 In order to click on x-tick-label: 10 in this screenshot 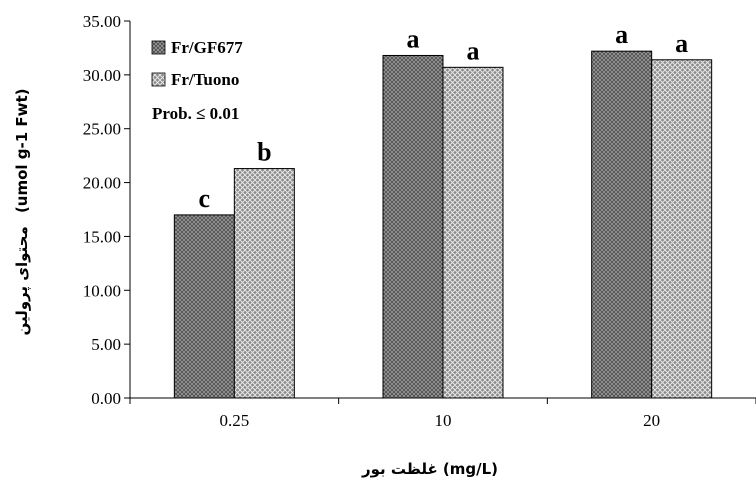, I will do `click(443, 420)`.